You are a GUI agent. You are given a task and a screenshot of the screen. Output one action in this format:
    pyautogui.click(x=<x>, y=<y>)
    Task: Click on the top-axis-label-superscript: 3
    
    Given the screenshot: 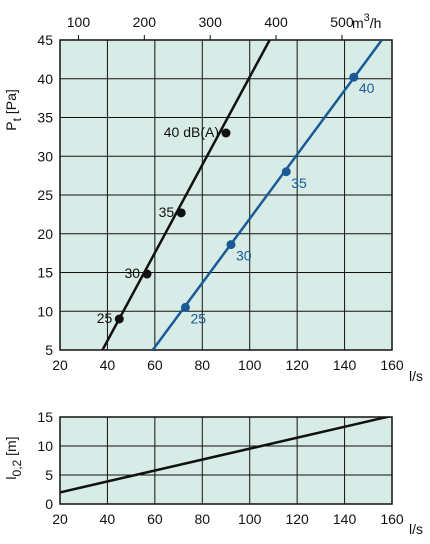 What is the action you would take?
    pyautogui.click(x=367, y=18)
    